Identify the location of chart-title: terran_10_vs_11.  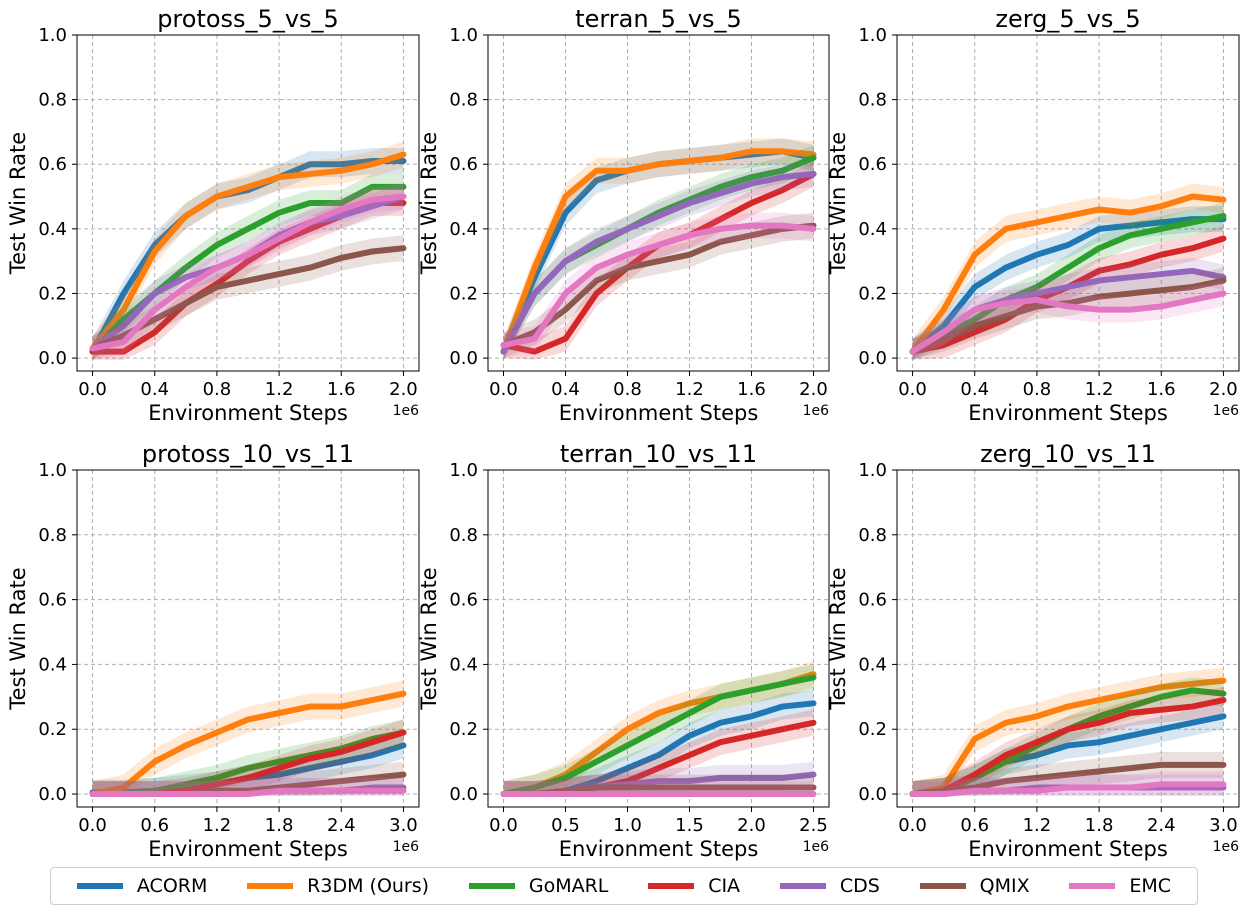
(658, 454).